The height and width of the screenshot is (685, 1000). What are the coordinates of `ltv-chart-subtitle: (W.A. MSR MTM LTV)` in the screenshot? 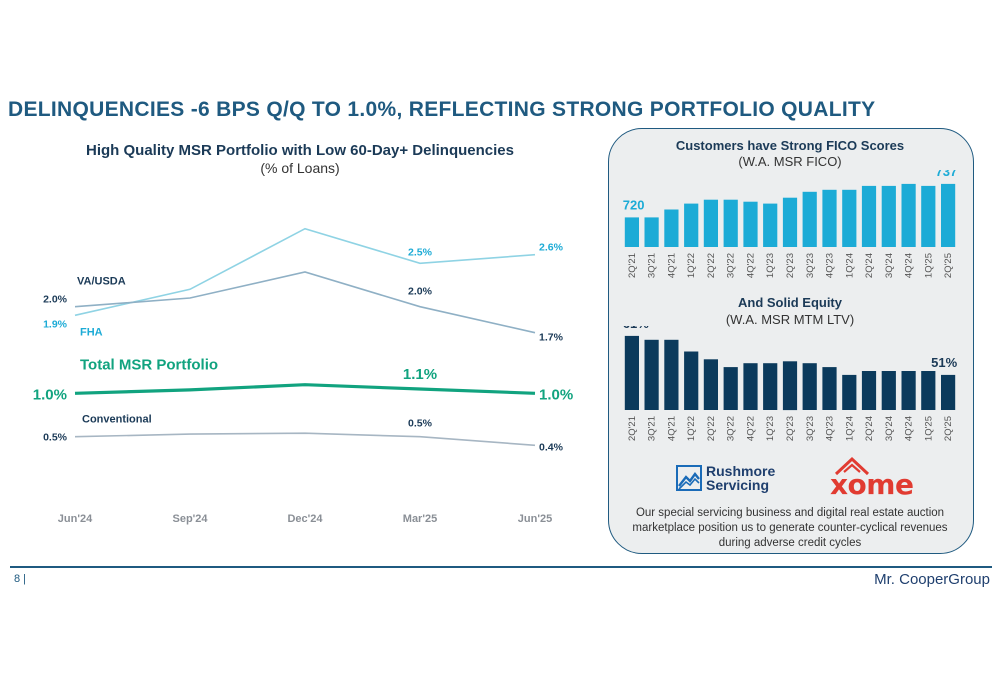 It's located at (790, 319).